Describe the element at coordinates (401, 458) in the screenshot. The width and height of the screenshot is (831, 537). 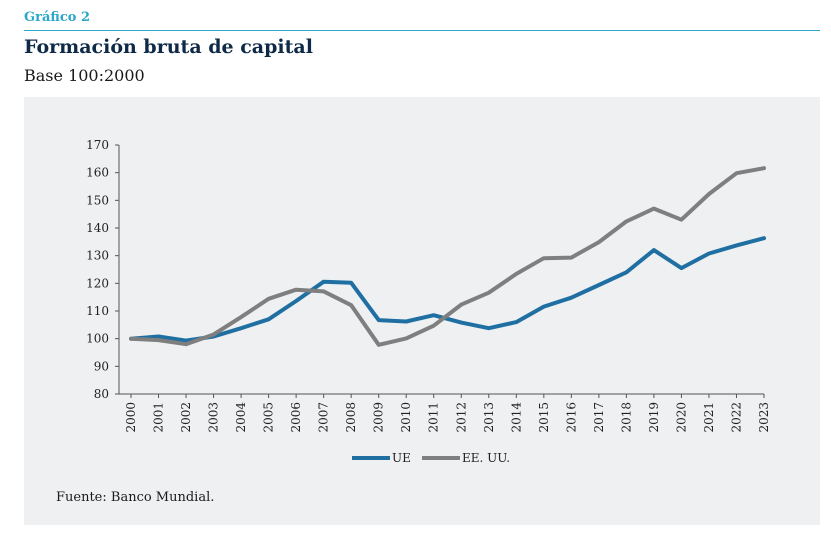
I see `legend-label-ue: UE` at that location.